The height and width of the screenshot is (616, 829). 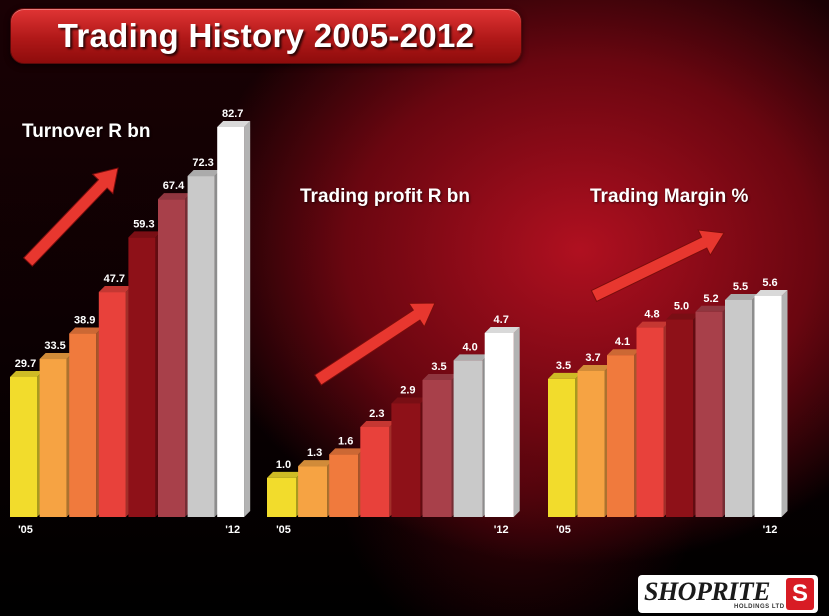 What do you see at coordinates (114, 279) in the screenshot?
I see `turnover-value-label: 47.7` at bounding box center [114, 279].